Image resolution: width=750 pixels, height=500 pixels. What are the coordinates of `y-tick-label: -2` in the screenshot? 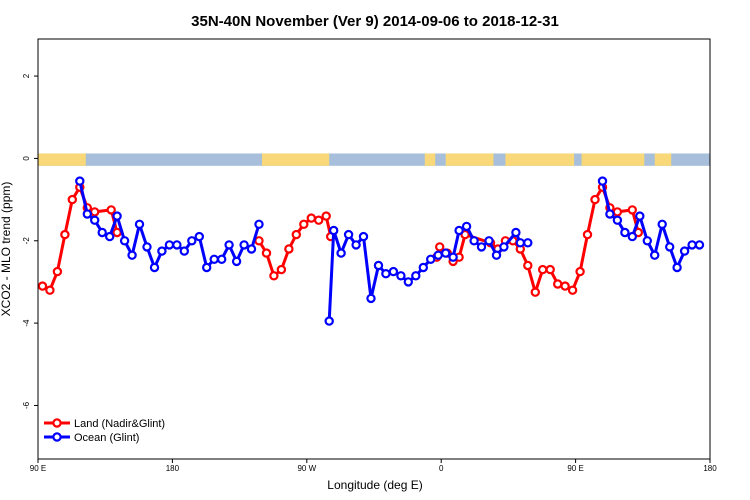 It's located at (26, 241).